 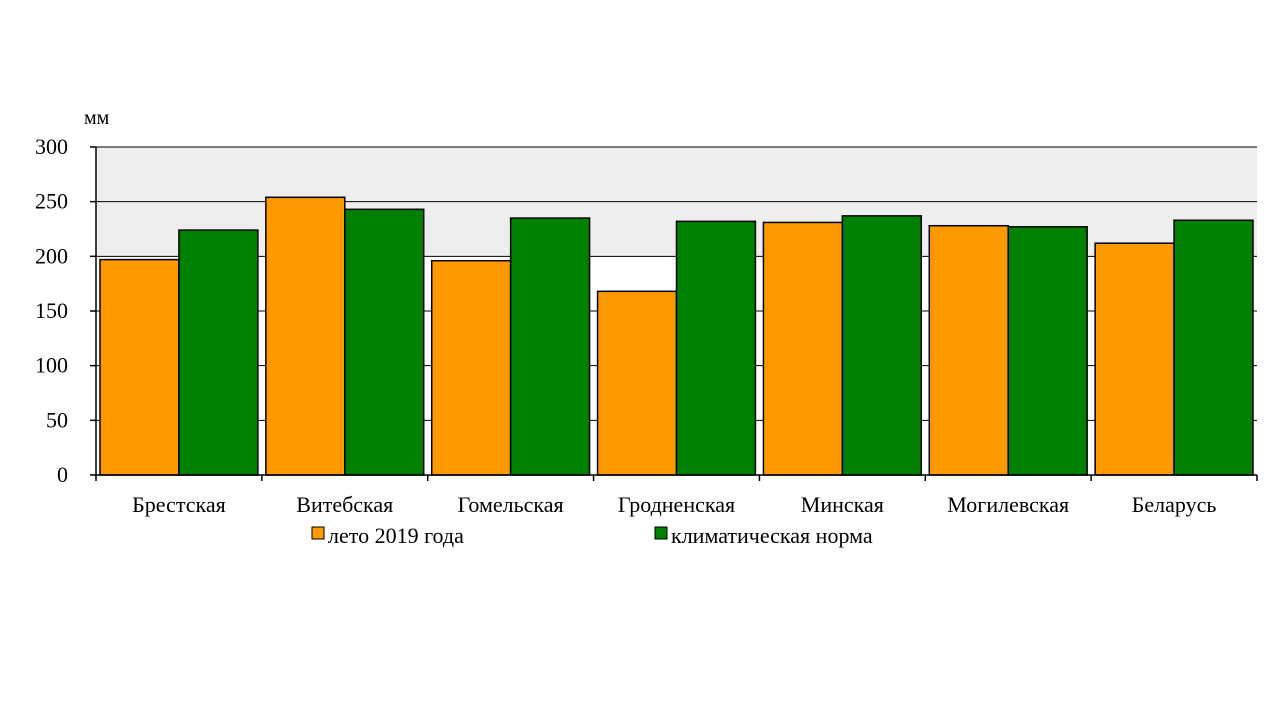 What do you see at coordinates (51, 310) in the screenshot?
I see `y-tick-label: 150` at bounding box center [51, 310].